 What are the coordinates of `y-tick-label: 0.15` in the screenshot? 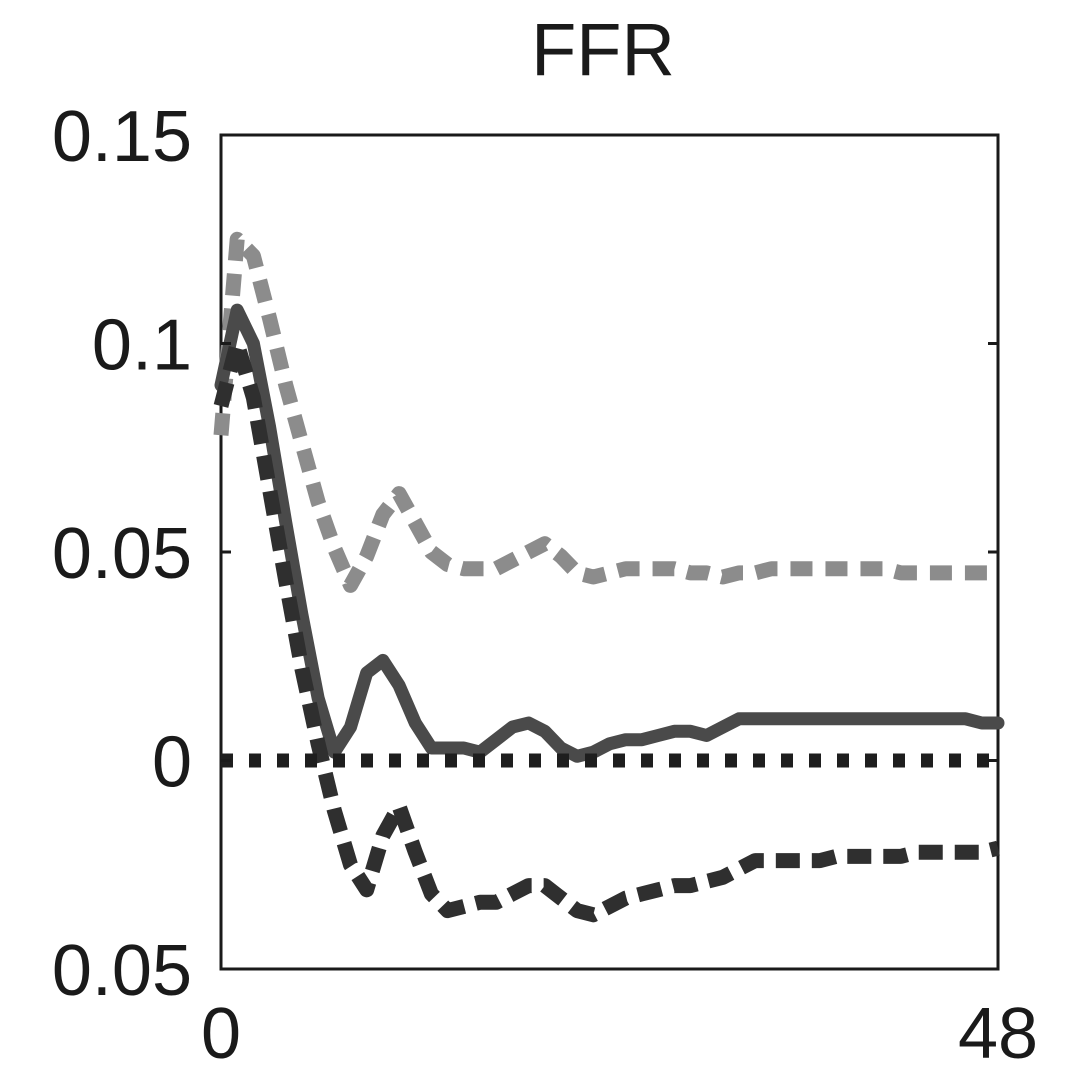 It's located at (122, 137).